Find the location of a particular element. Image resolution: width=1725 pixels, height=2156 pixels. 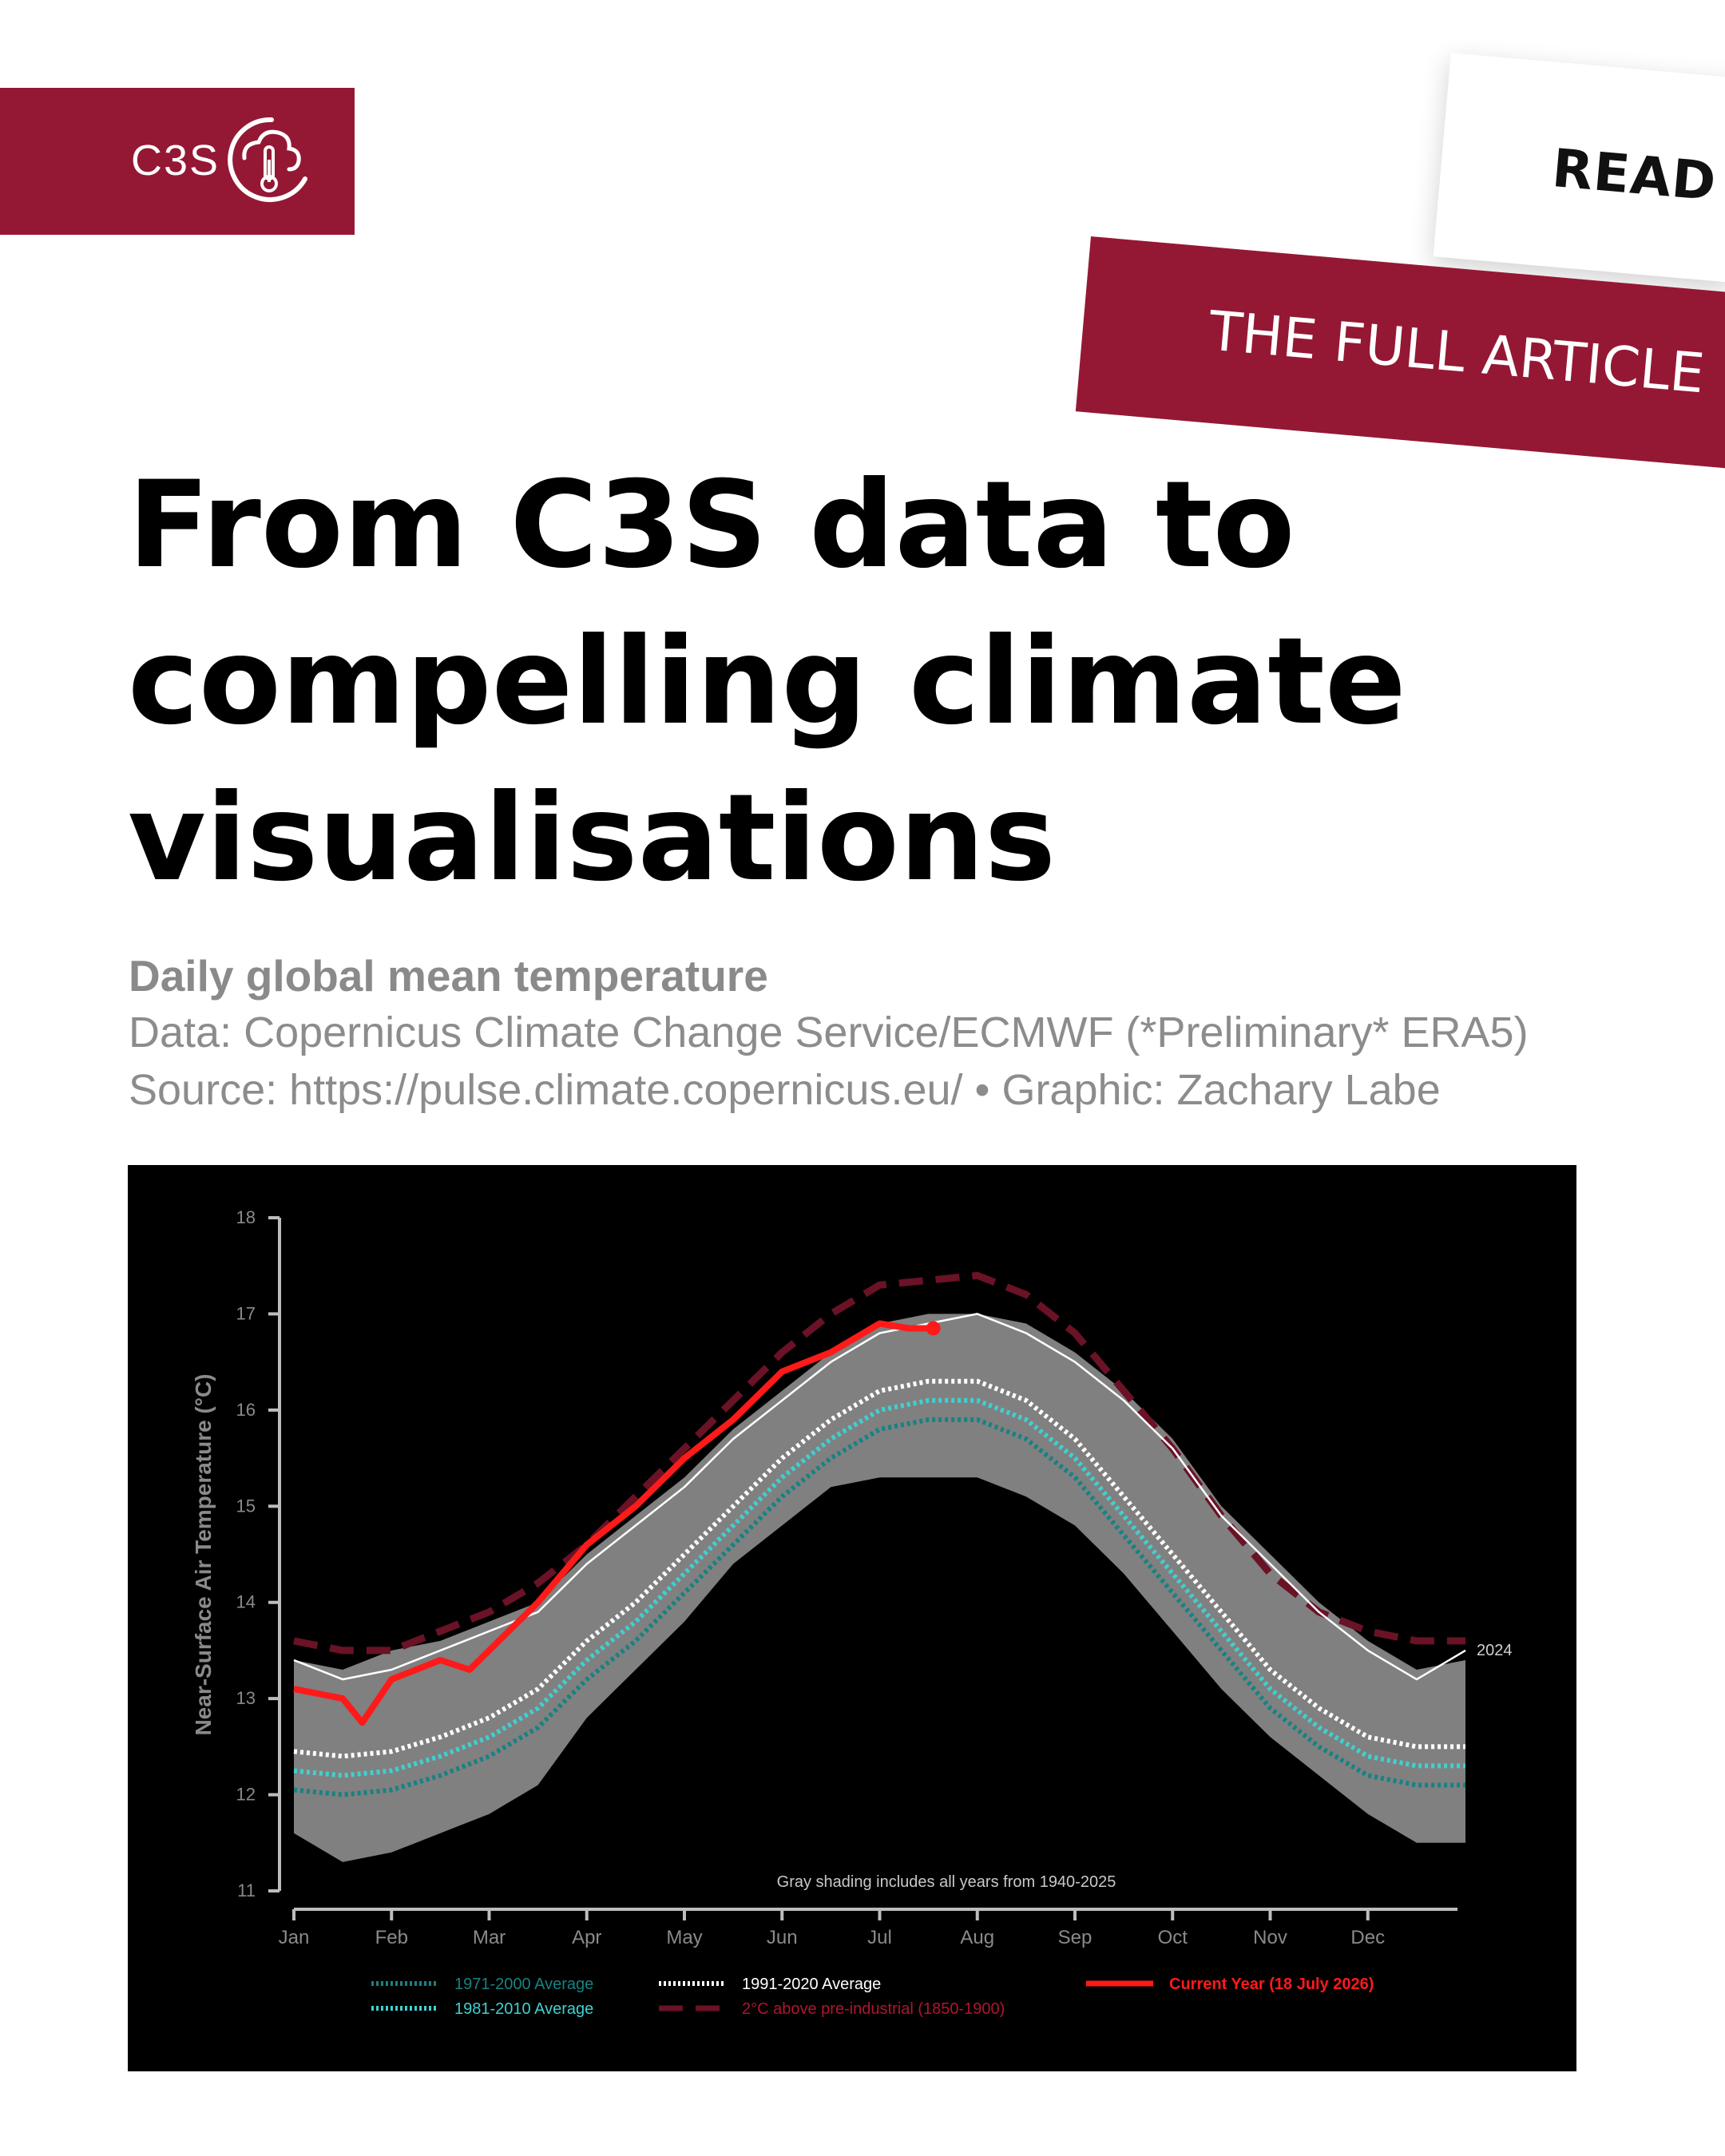

read-card: READ is located at coordinates (1579, 168).